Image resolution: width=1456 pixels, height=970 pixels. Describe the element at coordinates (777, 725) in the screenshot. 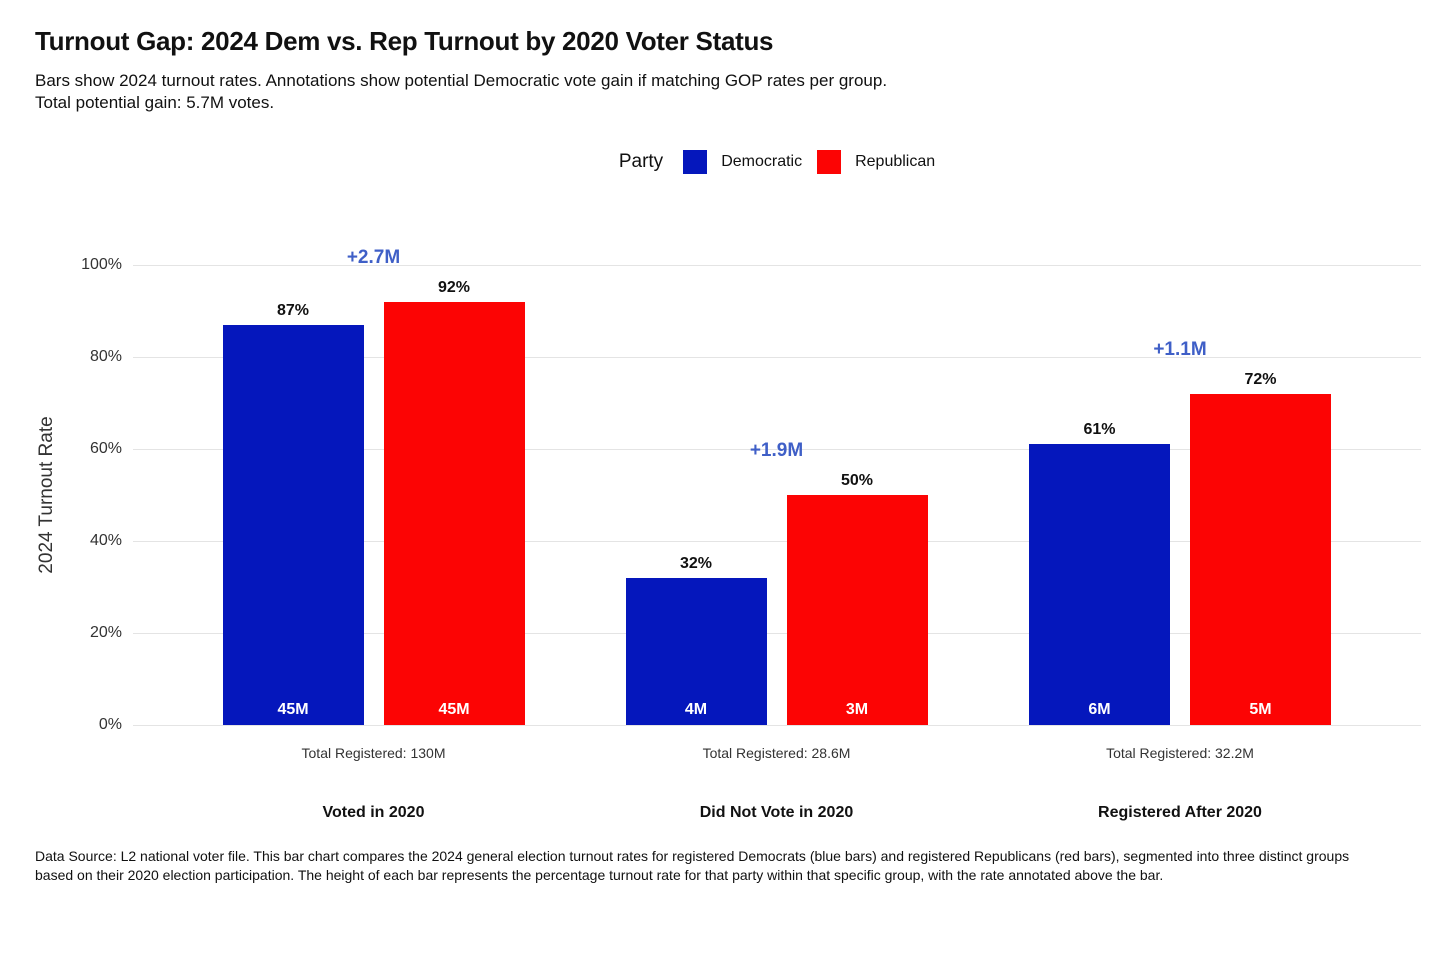

I see `gridline-0%` at that location.